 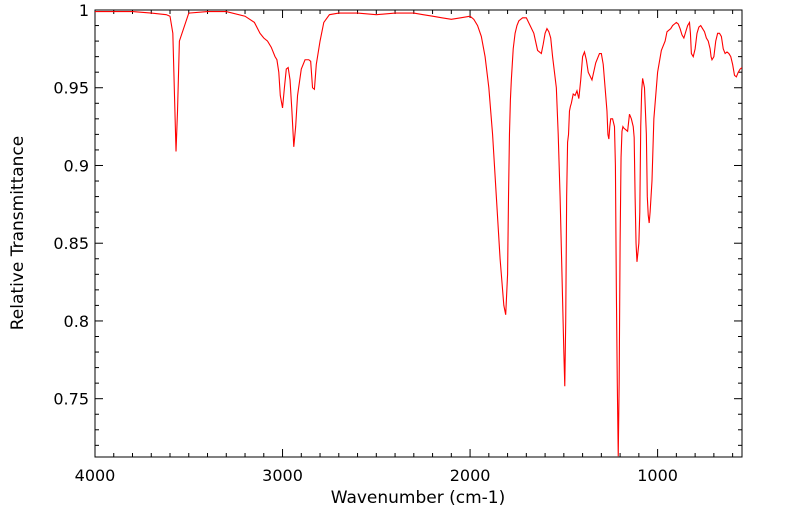 I want to click on x-tick-label: 1000, so click(x=657, y=475).